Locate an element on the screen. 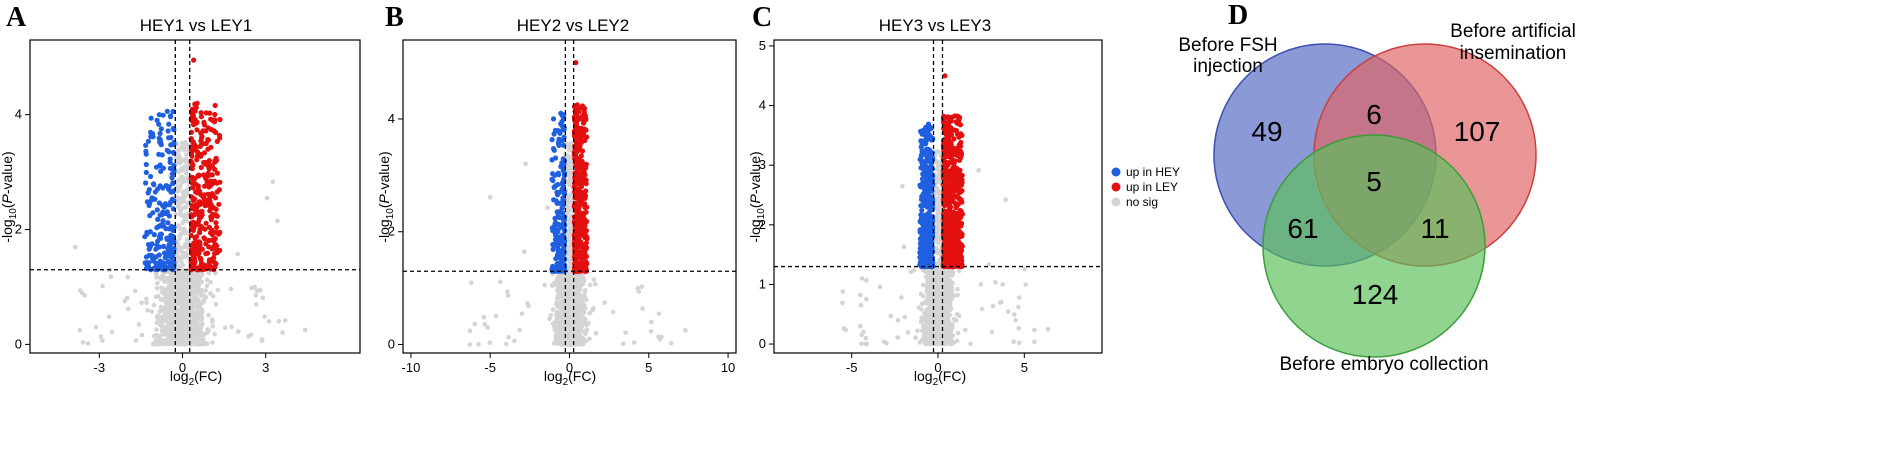  panel-a-plot-frame is located at coordinates (195, 196).